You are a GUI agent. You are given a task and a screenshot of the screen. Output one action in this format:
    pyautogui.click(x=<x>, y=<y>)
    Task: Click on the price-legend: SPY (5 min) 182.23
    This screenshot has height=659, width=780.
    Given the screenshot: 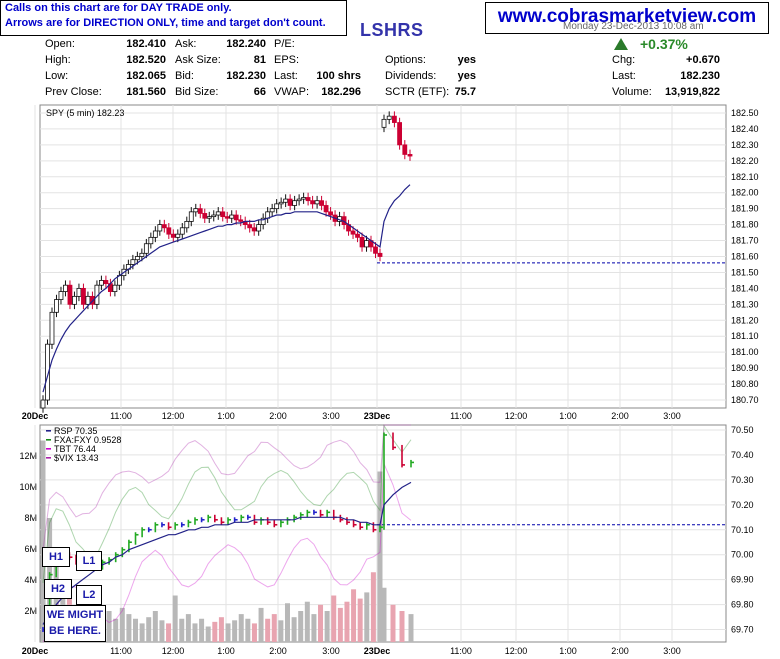 What is the action you would take?
    pyautogui.click(x=85, y=113)
    